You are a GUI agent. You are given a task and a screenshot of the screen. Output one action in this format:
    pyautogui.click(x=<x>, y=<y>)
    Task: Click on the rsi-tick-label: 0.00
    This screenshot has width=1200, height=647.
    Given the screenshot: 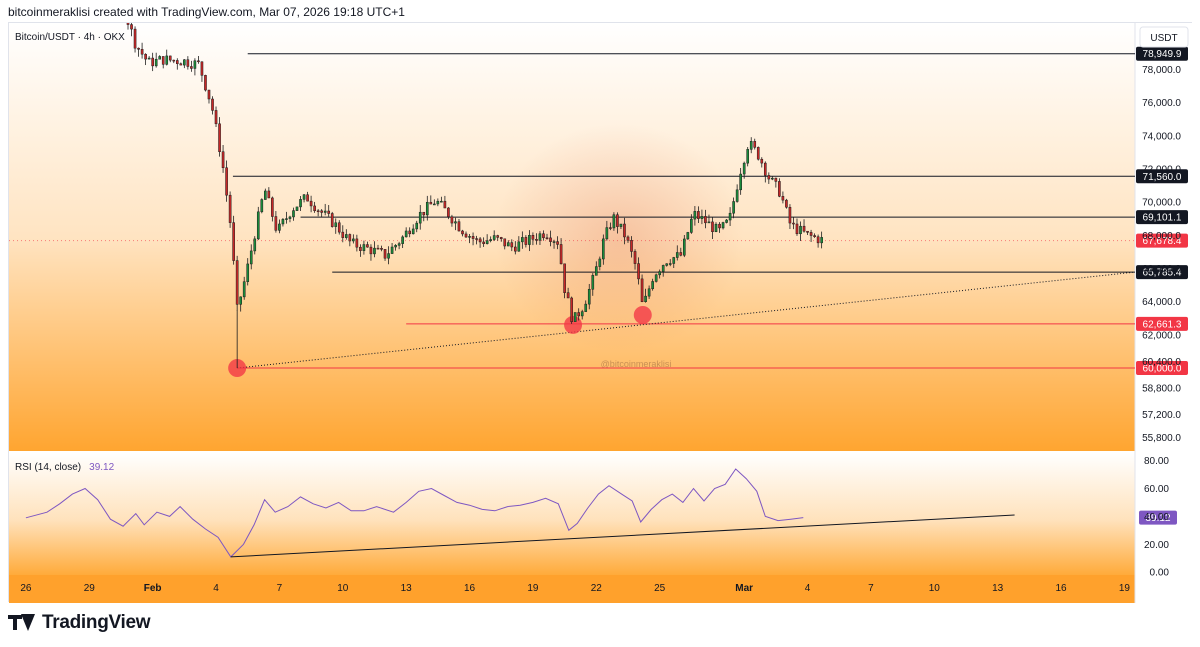 What is the action you would take?
    pyautogui.click(x=1160, y=573)
    